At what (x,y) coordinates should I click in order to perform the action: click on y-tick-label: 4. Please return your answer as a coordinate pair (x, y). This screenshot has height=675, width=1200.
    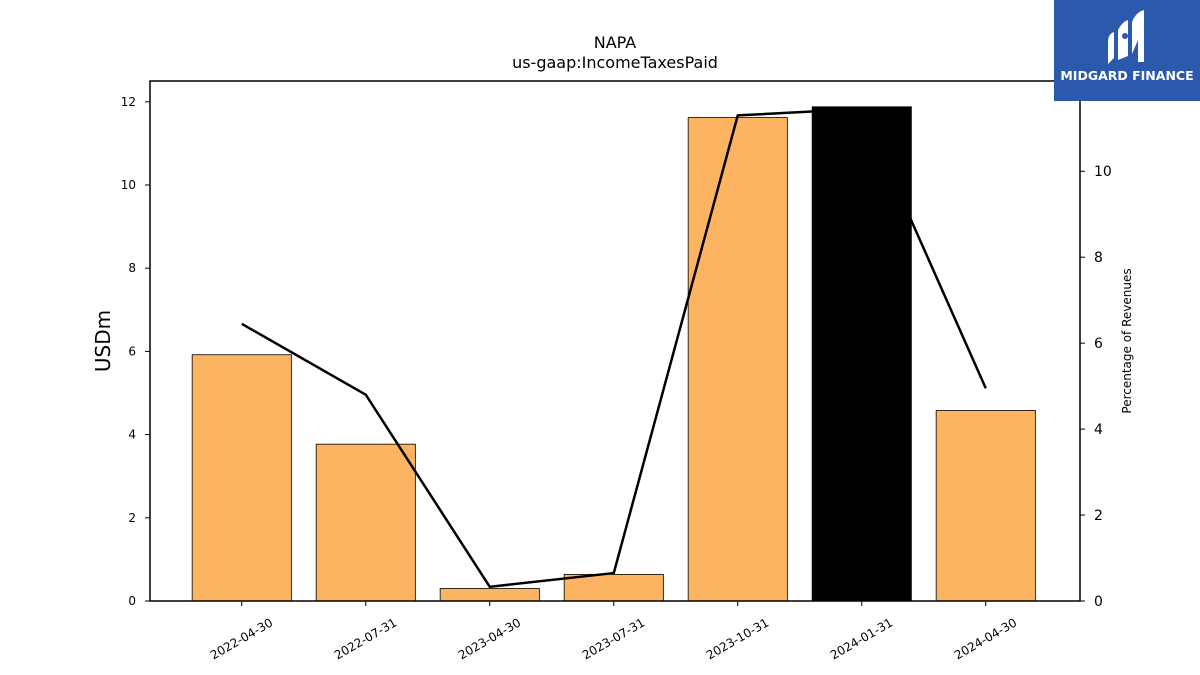
    Looking at the image, I should click on (132, 435).